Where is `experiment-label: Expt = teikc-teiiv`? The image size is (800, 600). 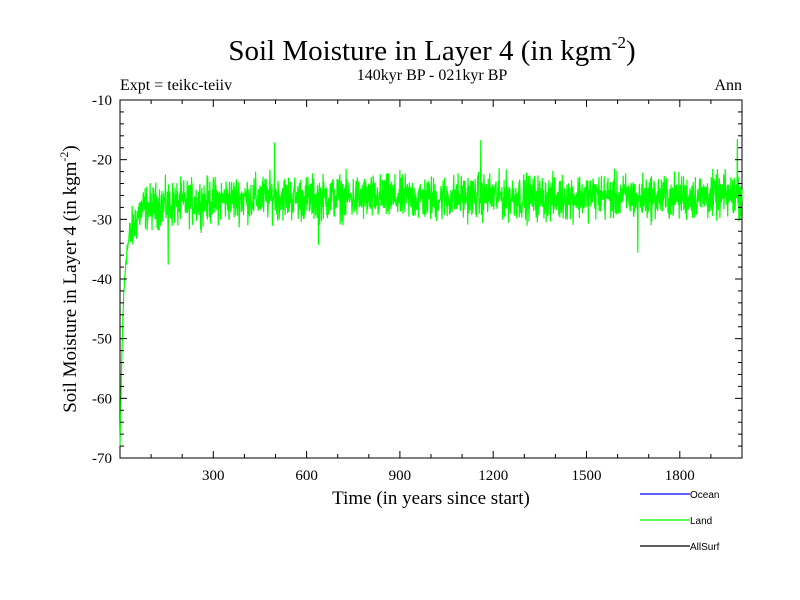
experiment-label: Expt = teikc-teiiv is located at coordinates (176, 85).